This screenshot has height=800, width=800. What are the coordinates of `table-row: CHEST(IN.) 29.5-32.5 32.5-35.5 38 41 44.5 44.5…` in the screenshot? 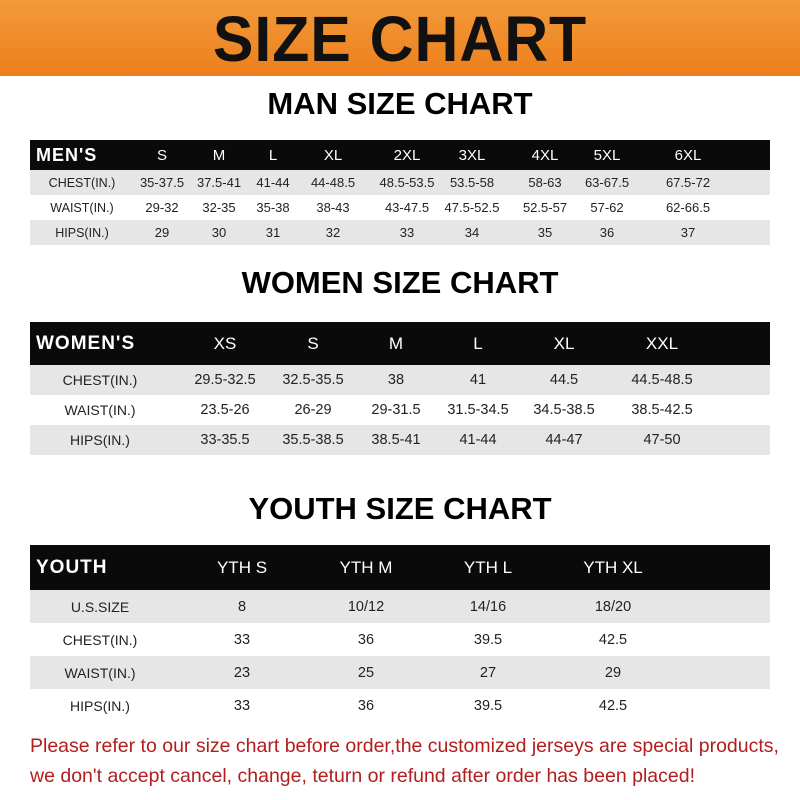 It's located at (400, 380).